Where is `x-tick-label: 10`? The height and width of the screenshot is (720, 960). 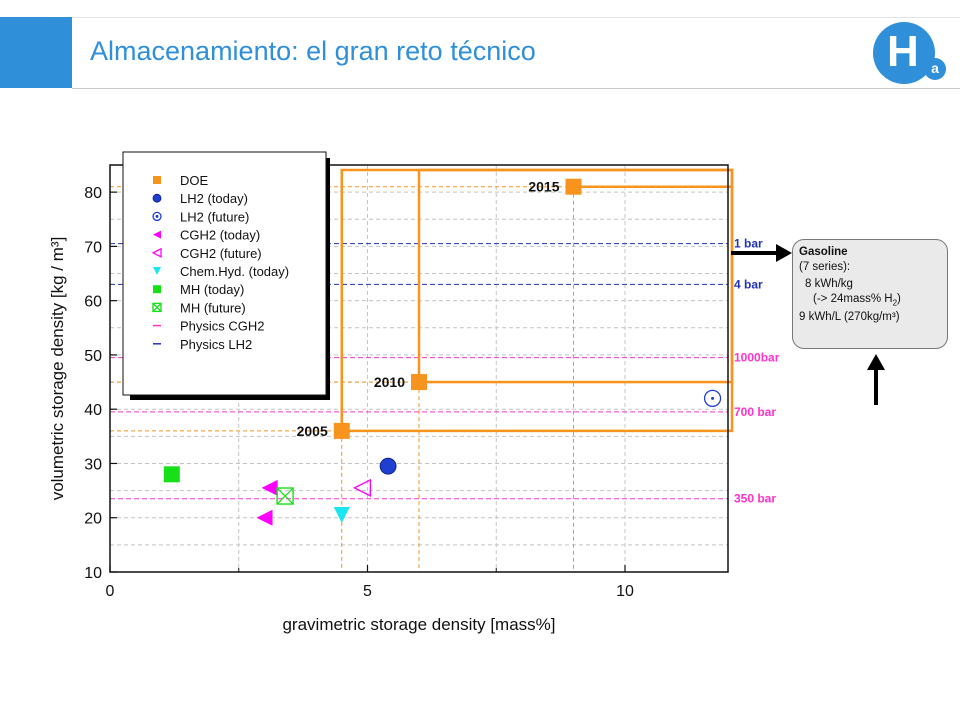
x-tick-label: 10 is located at coordinates (625, 591).